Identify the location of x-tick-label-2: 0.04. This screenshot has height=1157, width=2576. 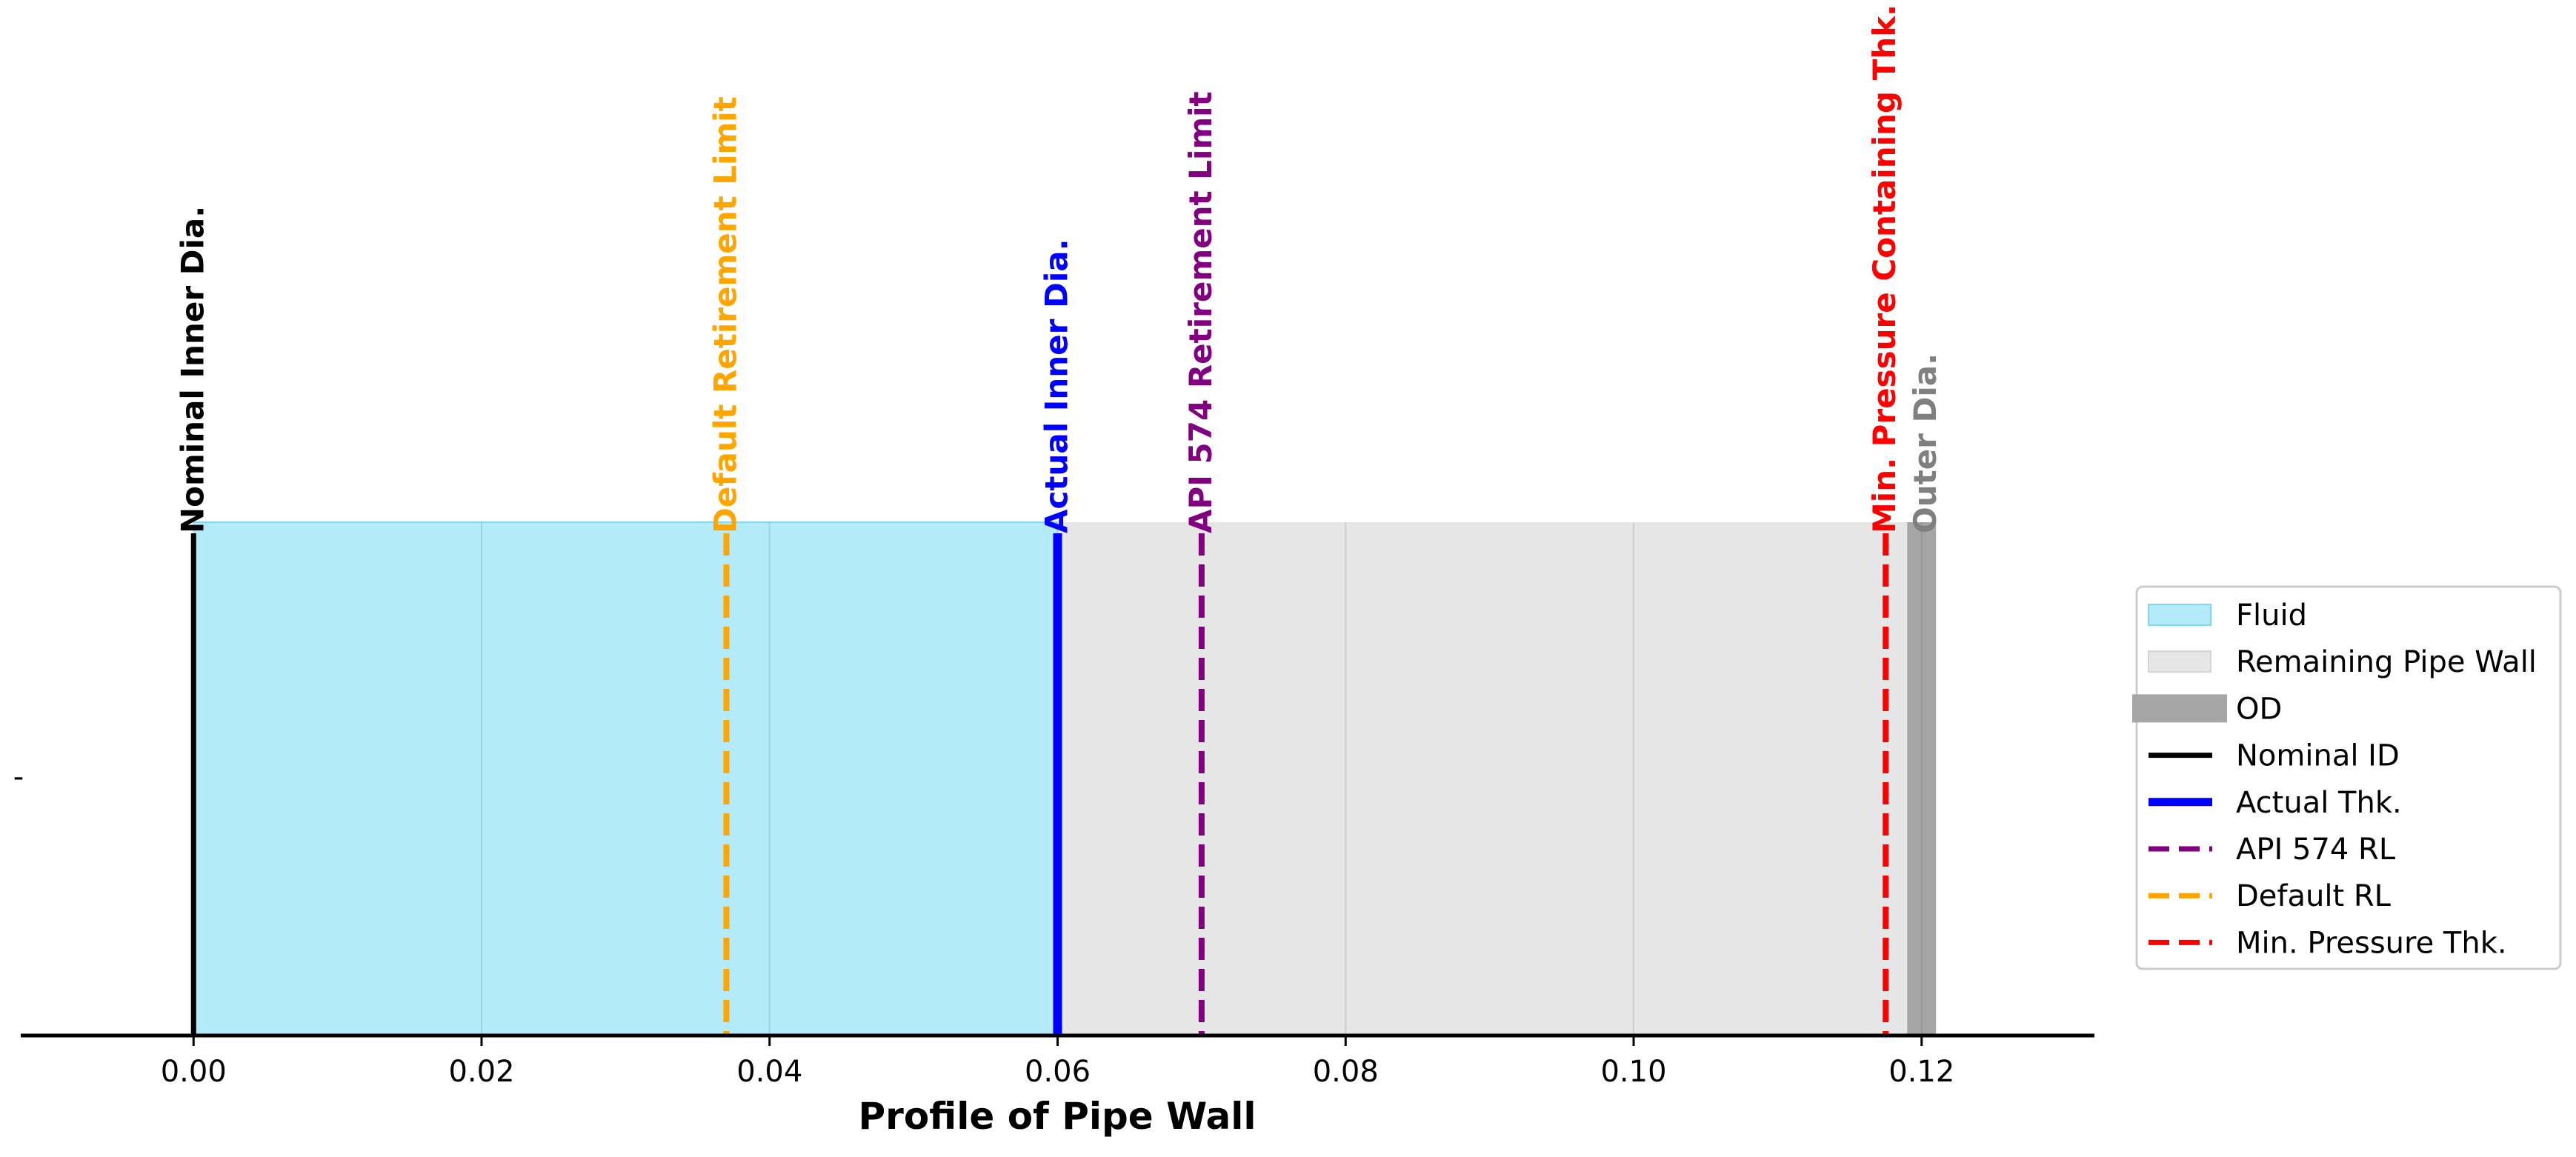
(769, 1072).